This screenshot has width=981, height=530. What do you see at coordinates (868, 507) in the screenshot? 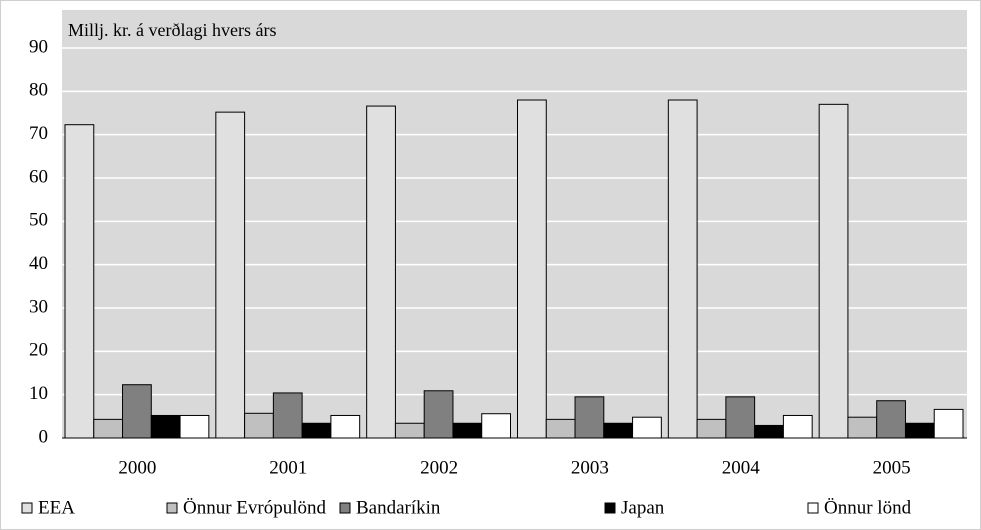
I see `legend-label: Önnur lönd` at bounding box center [868, 507].